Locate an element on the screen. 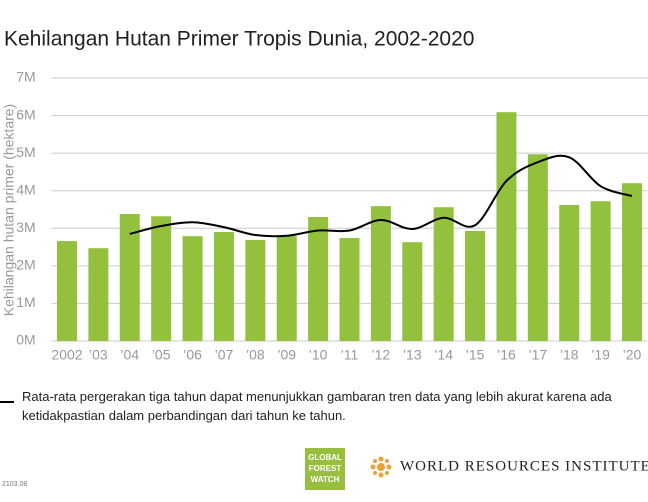 The width and height of the screenshot is (648, 502). x-tick-label: ’08 is located at coordinates (255, 355).